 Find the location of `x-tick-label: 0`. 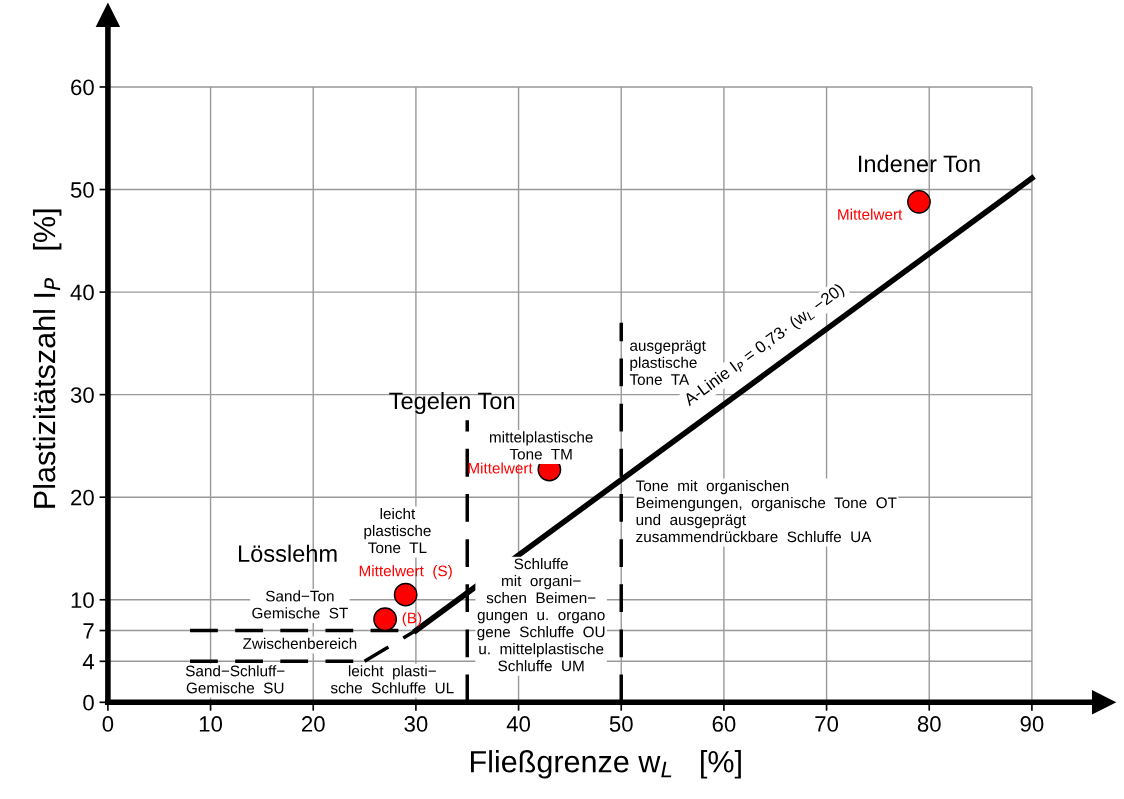

x-tick-label: 0 is located at coordinates (108, 724).